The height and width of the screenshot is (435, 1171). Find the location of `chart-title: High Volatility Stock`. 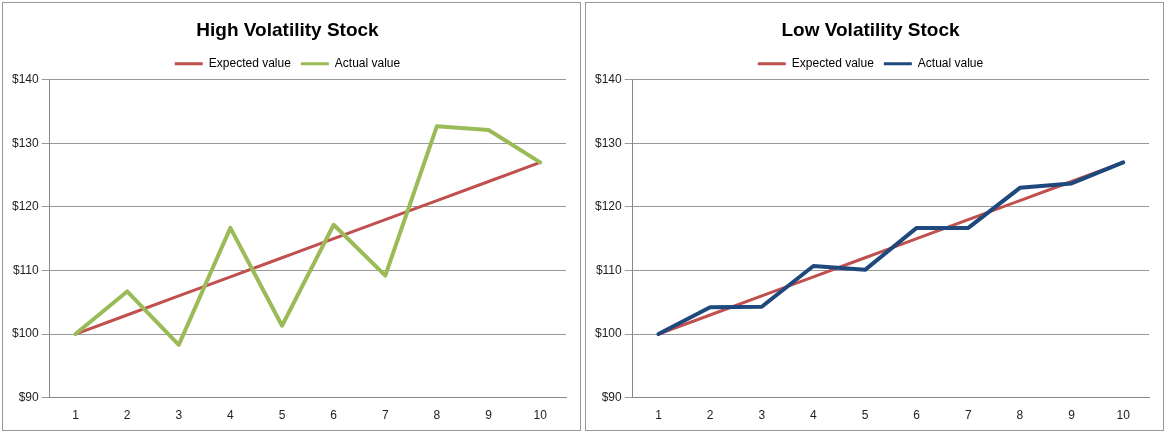

chart-title: High Volatility Stock is located at coordinates (288, 29).